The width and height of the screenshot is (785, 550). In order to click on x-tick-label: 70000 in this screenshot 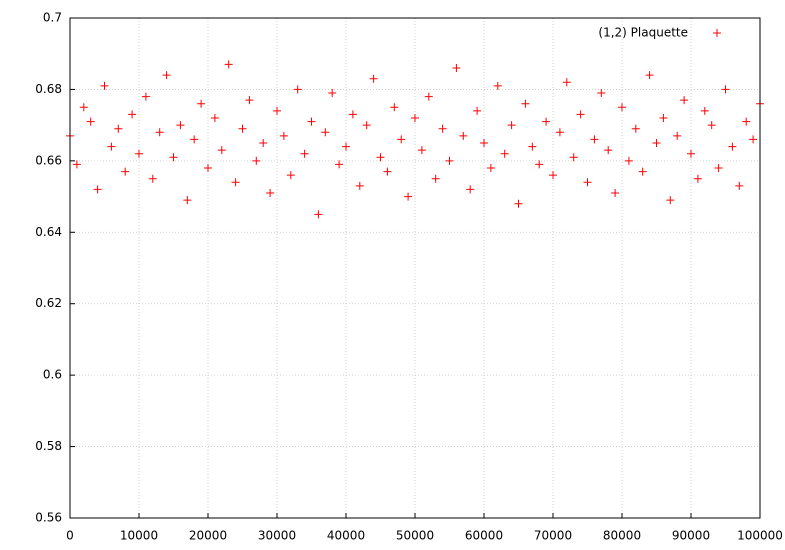, I will do `click(553, 536)`.